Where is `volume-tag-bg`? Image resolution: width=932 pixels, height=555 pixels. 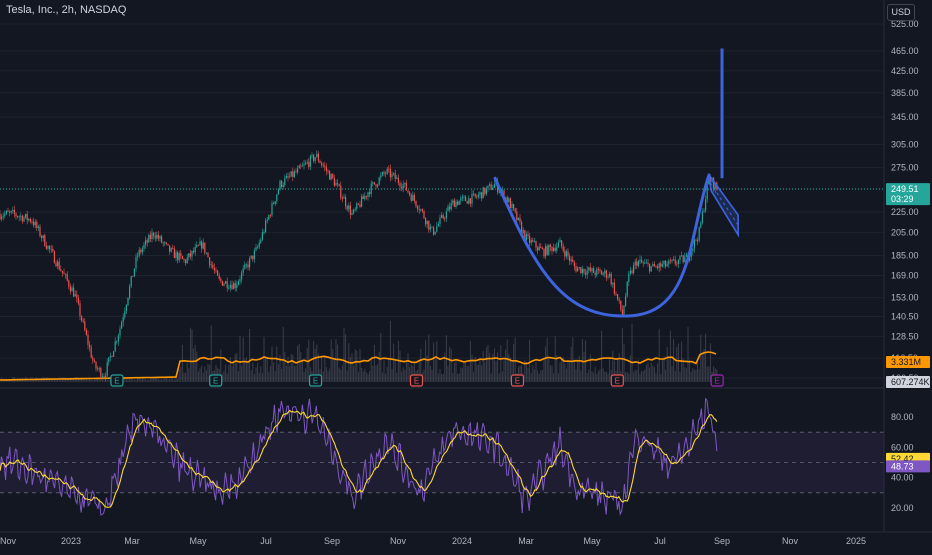
volume-tag-bg is located at coordinates (908, 382).